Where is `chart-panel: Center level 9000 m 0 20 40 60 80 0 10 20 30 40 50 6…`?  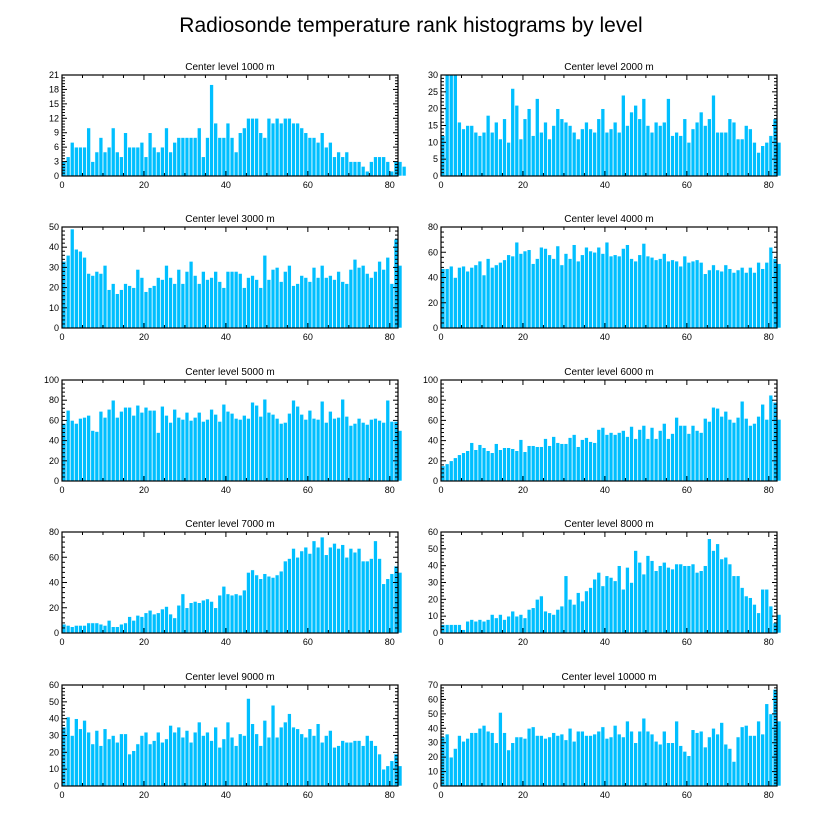
chart-panel: Center level 9000 m 0 20 40 60 80 0 10 20 30 40 50 6… is located at coordinates (226, 736).